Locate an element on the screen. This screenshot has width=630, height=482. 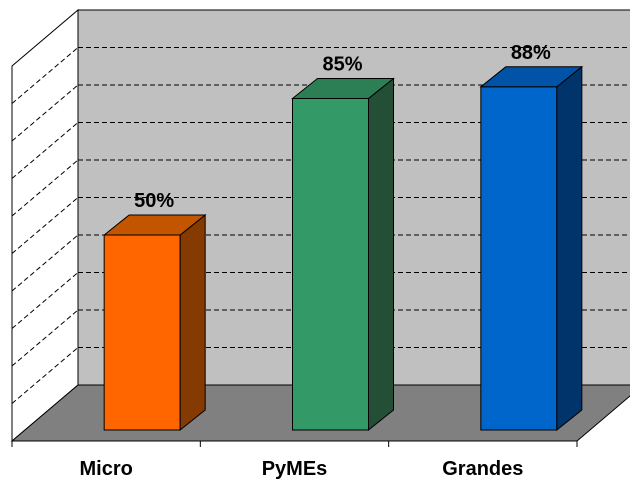
data-label: 50% is located at coordinates (154, 201).